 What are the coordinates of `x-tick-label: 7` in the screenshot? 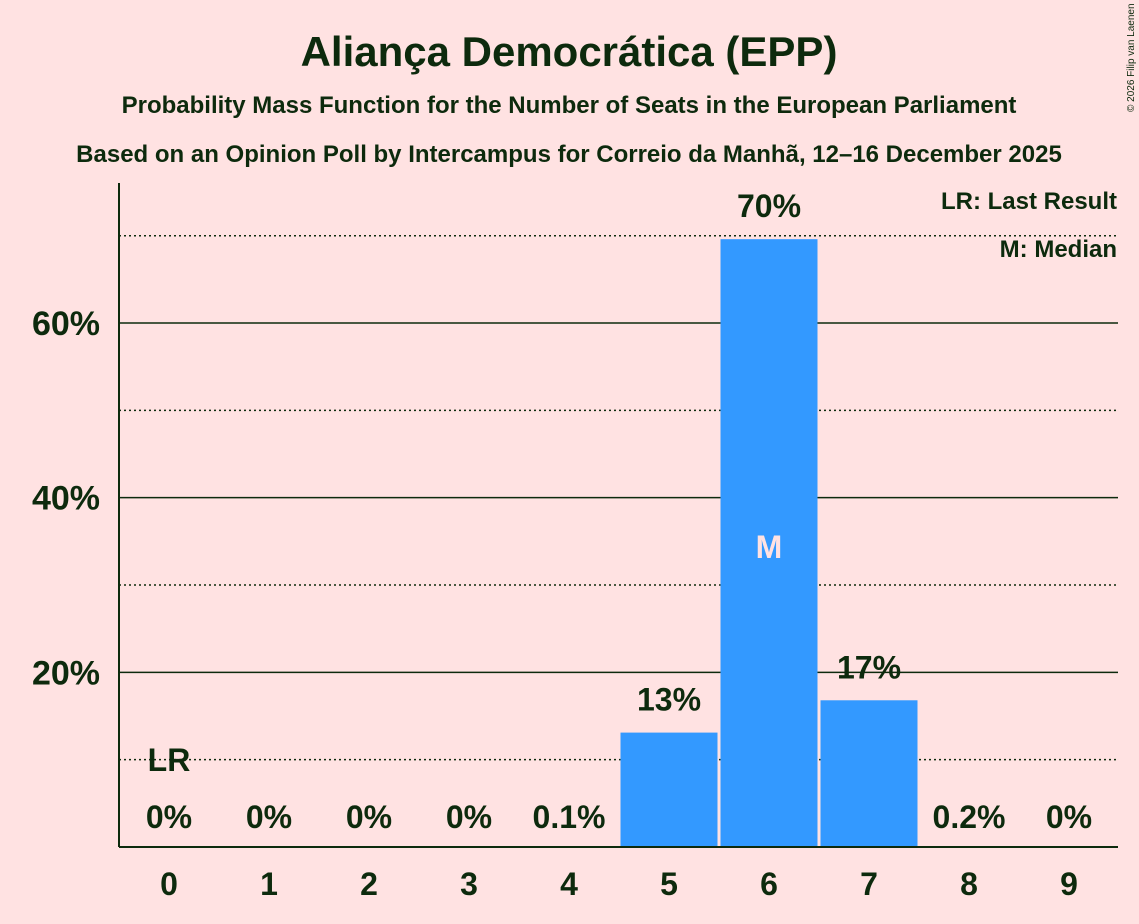 It's located at (869, 884).